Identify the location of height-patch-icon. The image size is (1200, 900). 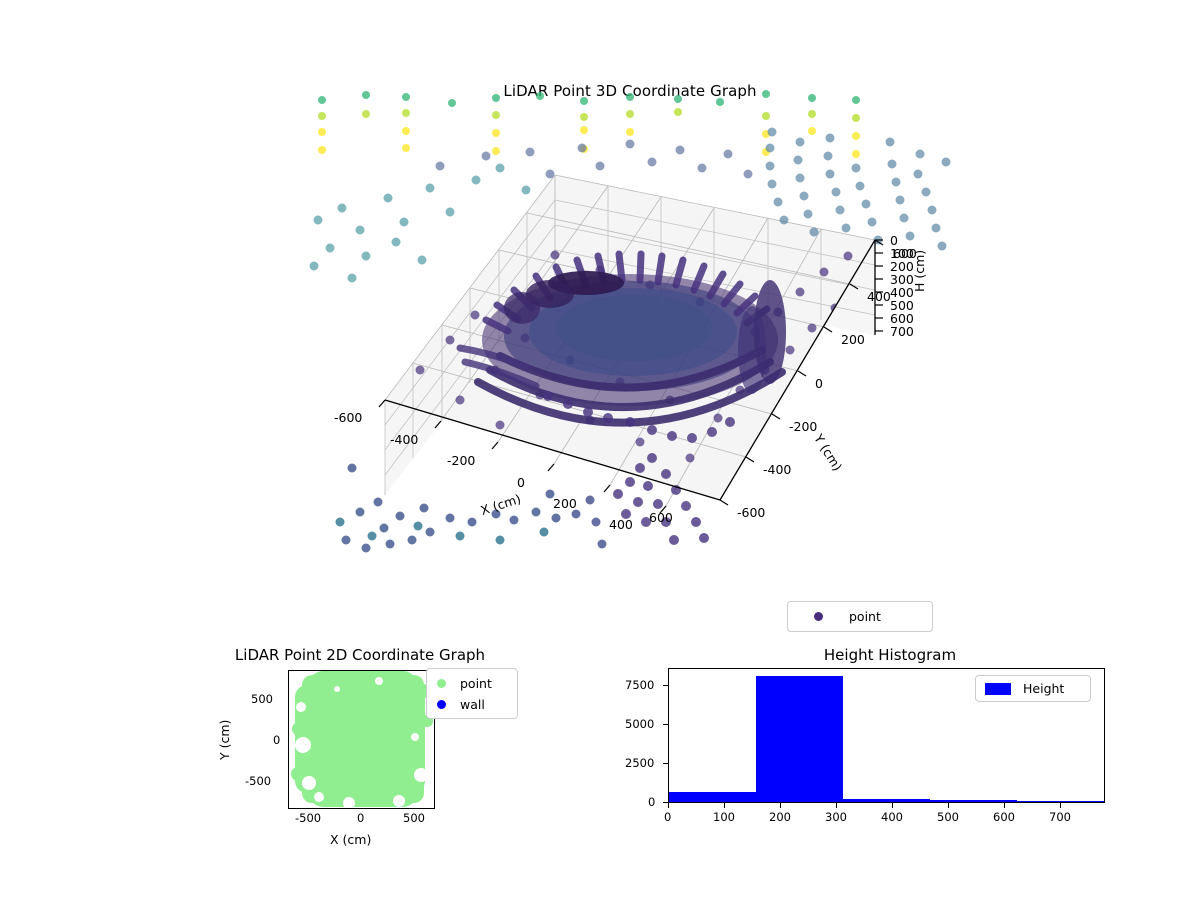
(998, 688).